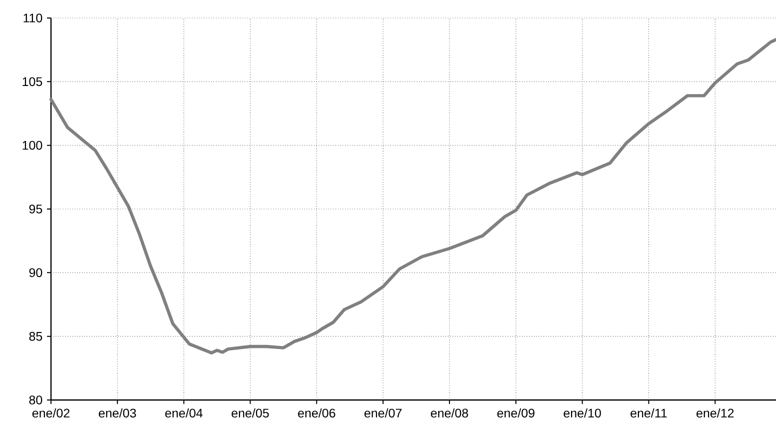 This screenshot has height=433, width=776. I want to click on x-tick-label: ene/07, so click(383, 413).